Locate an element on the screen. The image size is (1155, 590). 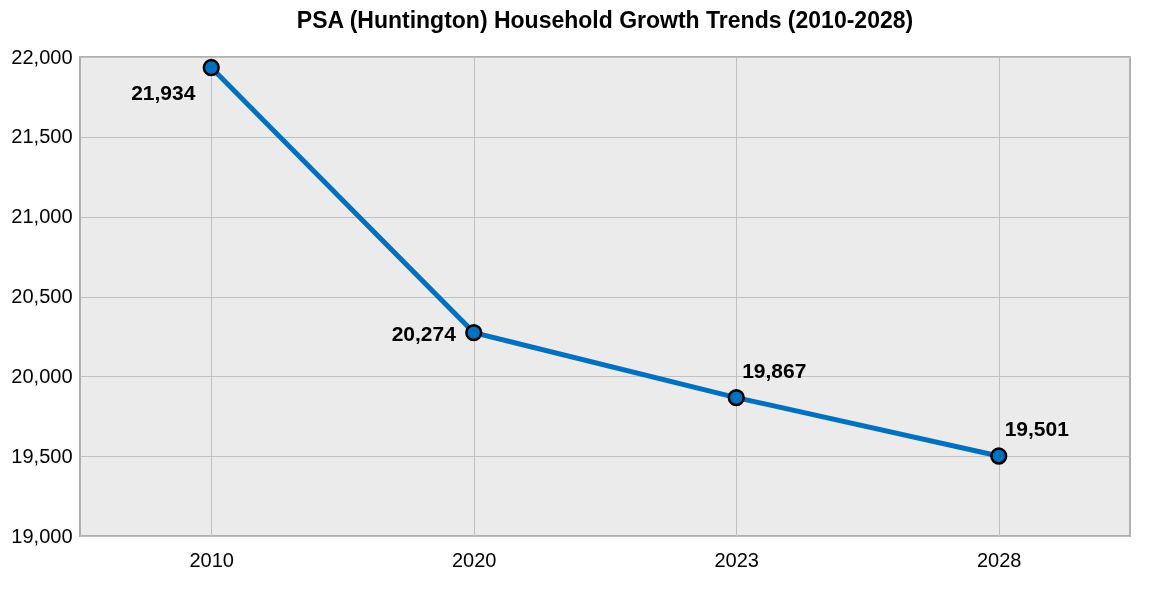
y-tick-label: 20,000 is located at coordinates (42, 375).